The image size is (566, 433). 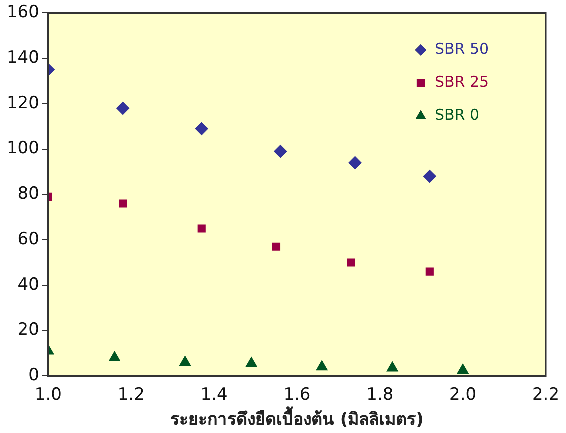 What do you see at coordinates (462, 49) in the screenshot?
I see `legend-label: SBR 50` at bounding box center [462, 49].